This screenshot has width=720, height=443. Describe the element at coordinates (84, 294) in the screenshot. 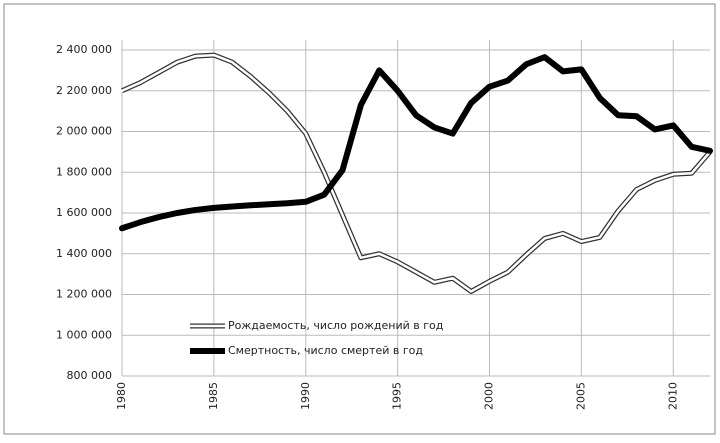

I see `y-tick-label: 1 200 000` at that location.